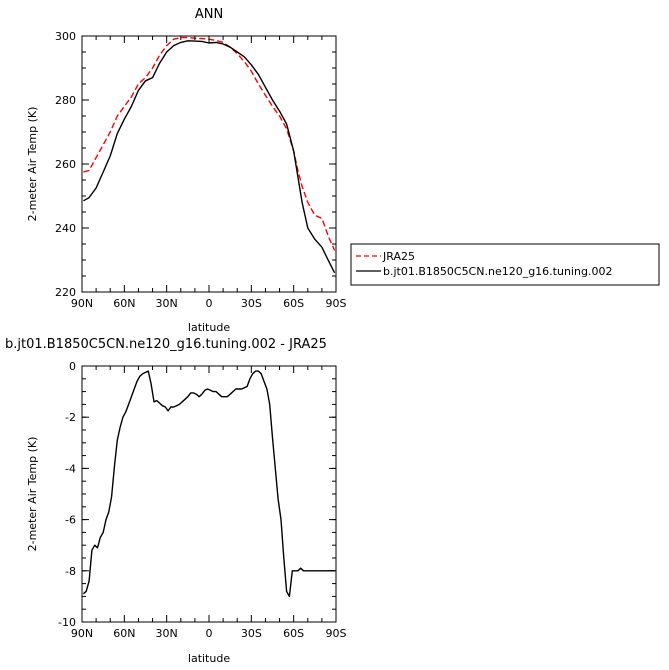  What do you see at coordinates (70, 571) in the screenshot?
I see `bottom-y-tick-label: -8` at bounding box center [70, 571].